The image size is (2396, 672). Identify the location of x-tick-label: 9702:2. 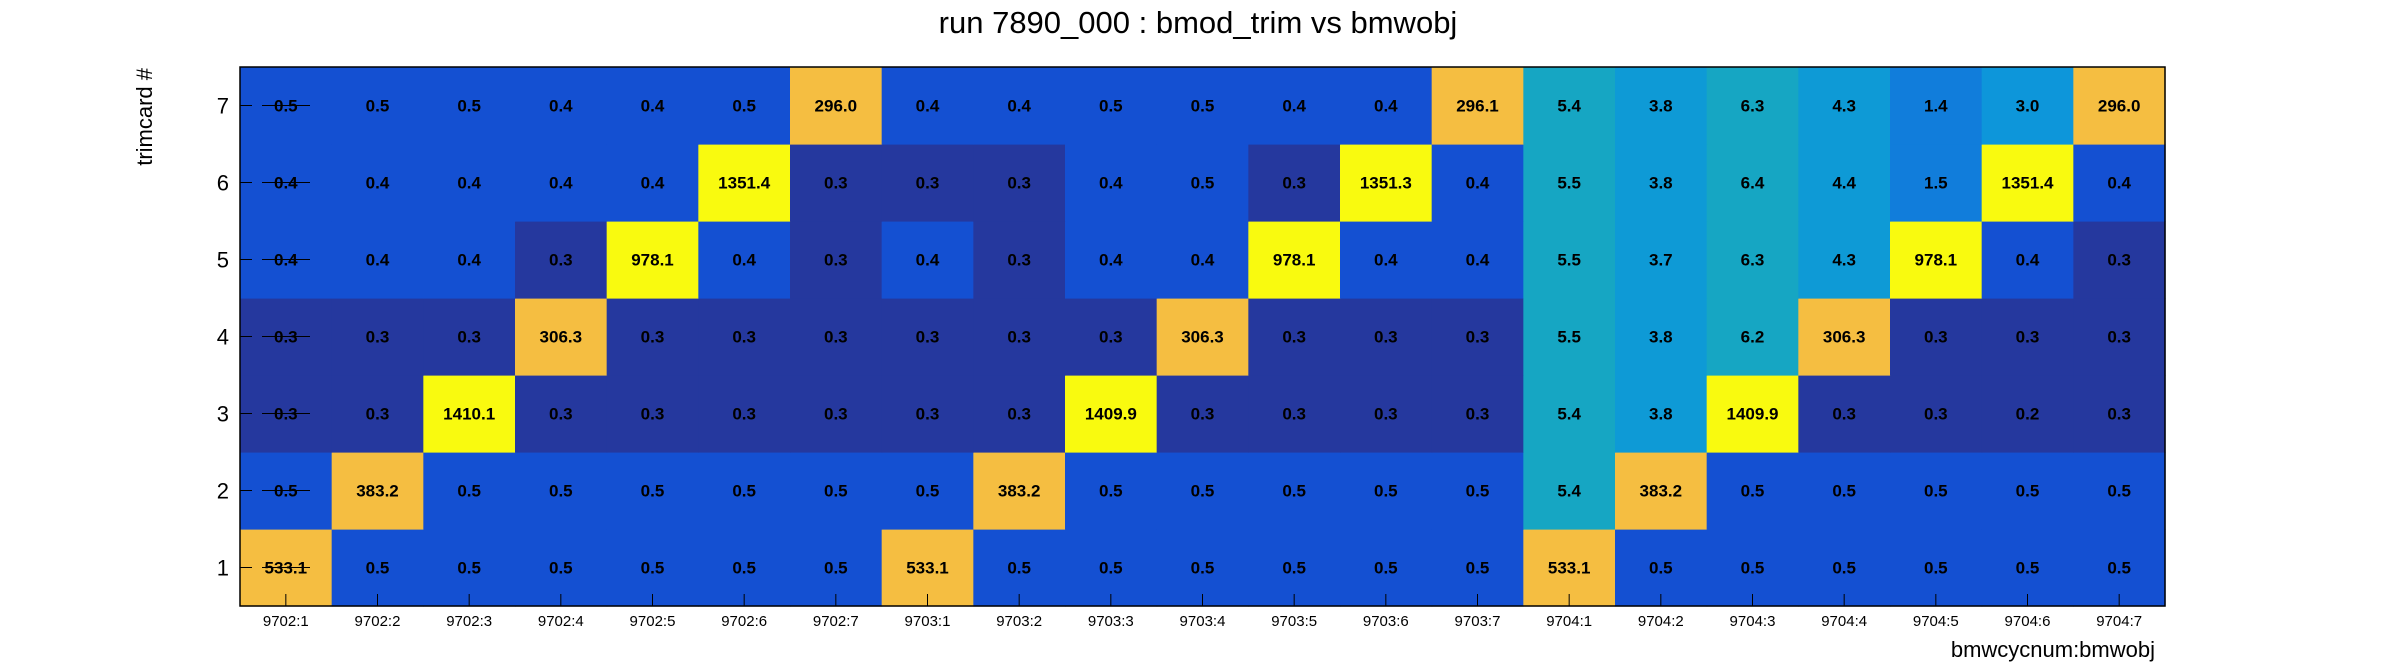
(378, 621).